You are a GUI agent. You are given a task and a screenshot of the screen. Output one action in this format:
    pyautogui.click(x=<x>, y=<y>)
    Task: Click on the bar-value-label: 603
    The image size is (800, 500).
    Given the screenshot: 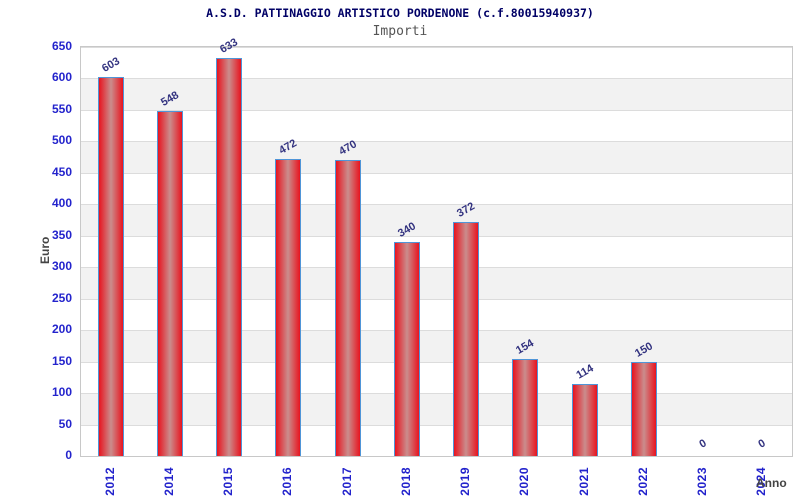 What is the action you would take?
    pyautogui.click(x=110, y=64)
    